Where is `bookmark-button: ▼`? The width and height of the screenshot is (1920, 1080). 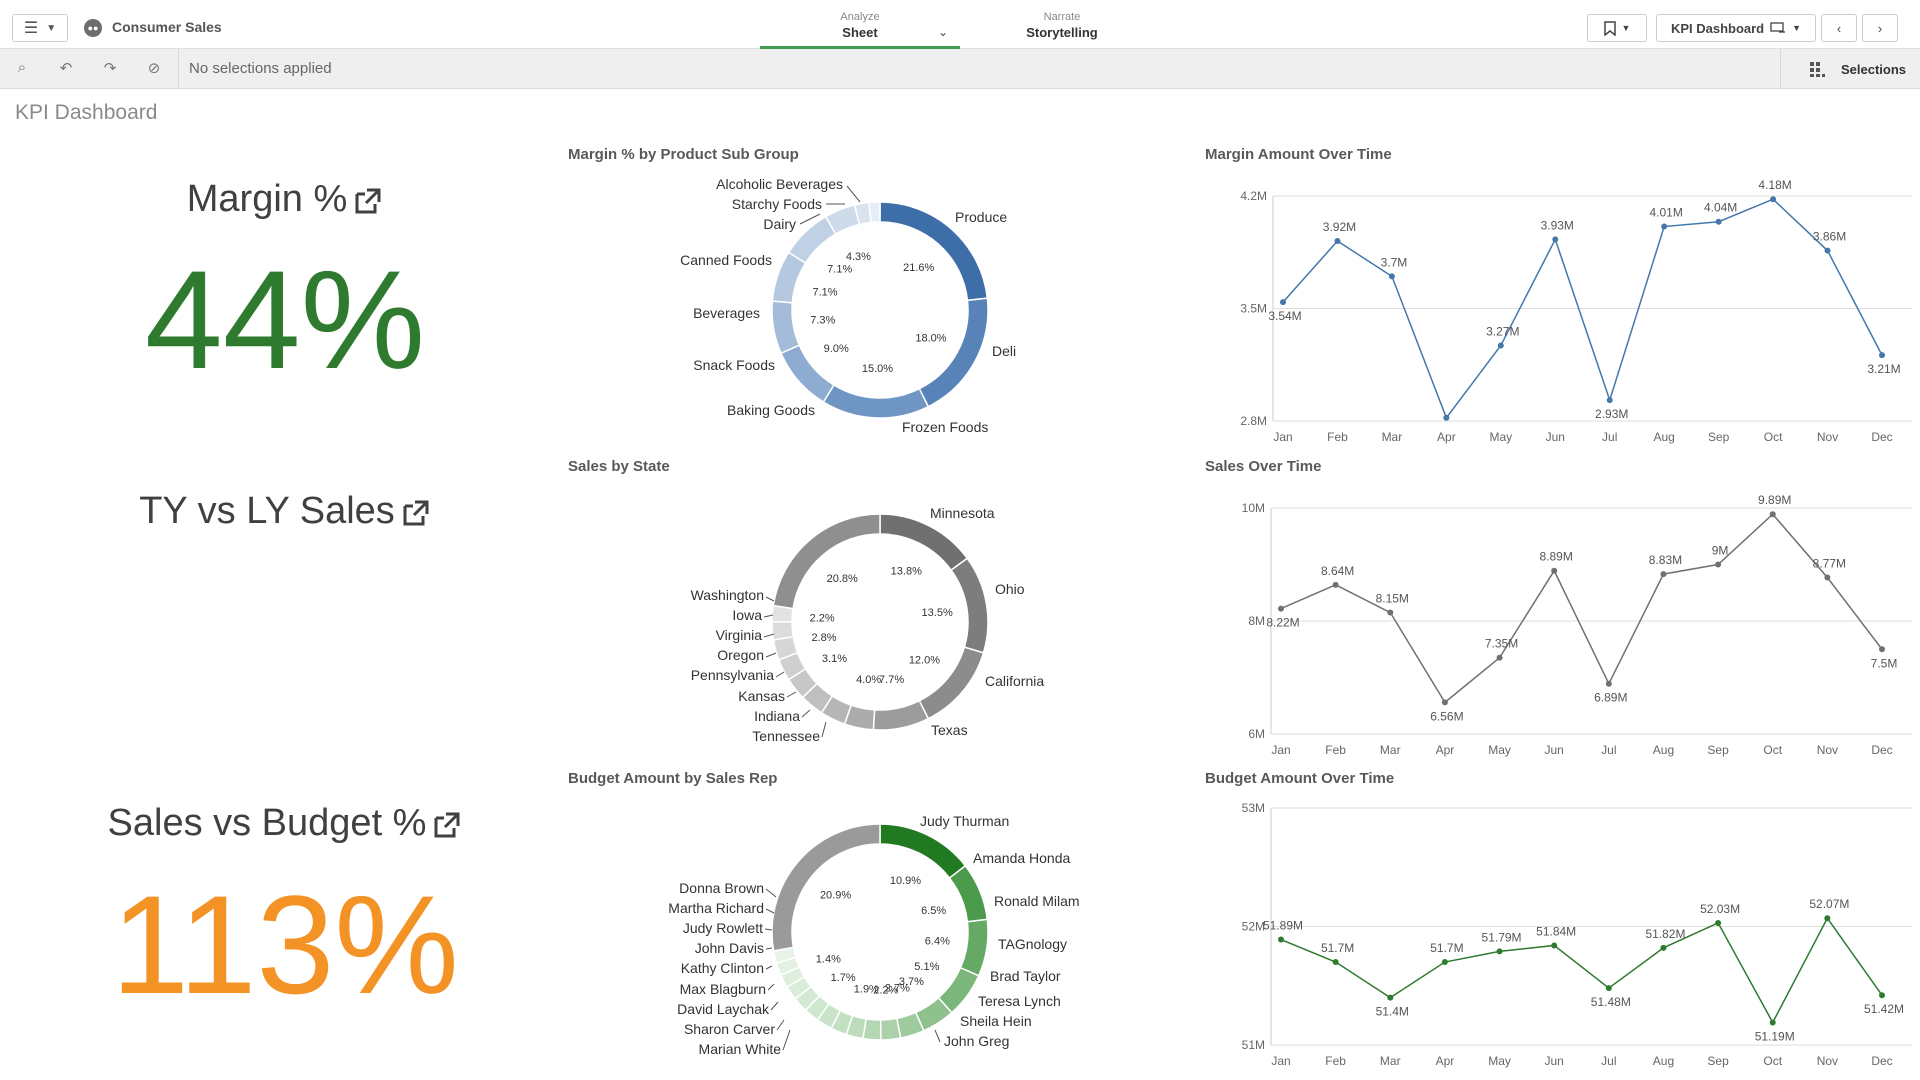 bookmark-button: ▼ is located at coordinates (1617, 28).